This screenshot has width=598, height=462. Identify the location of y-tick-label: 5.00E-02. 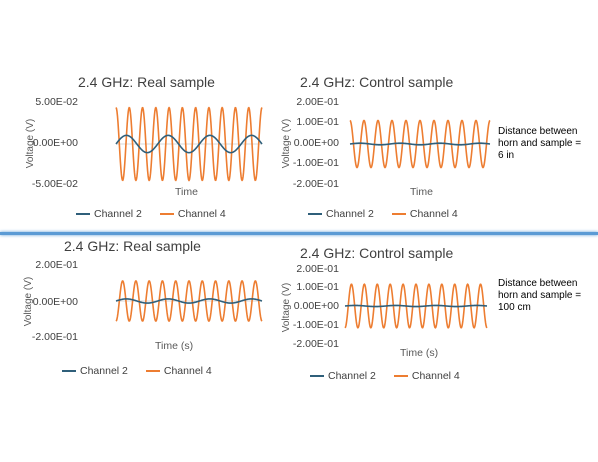
(56, 102).